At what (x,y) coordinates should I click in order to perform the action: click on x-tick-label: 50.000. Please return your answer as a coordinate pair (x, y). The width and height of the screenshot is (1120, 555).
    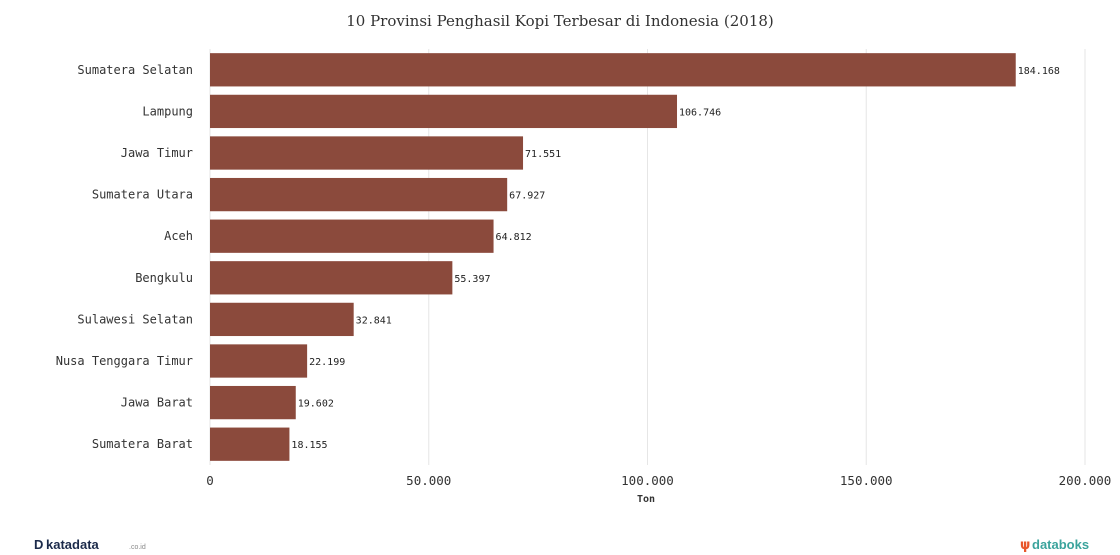
    Looking at the image, I should click on (428, 480).